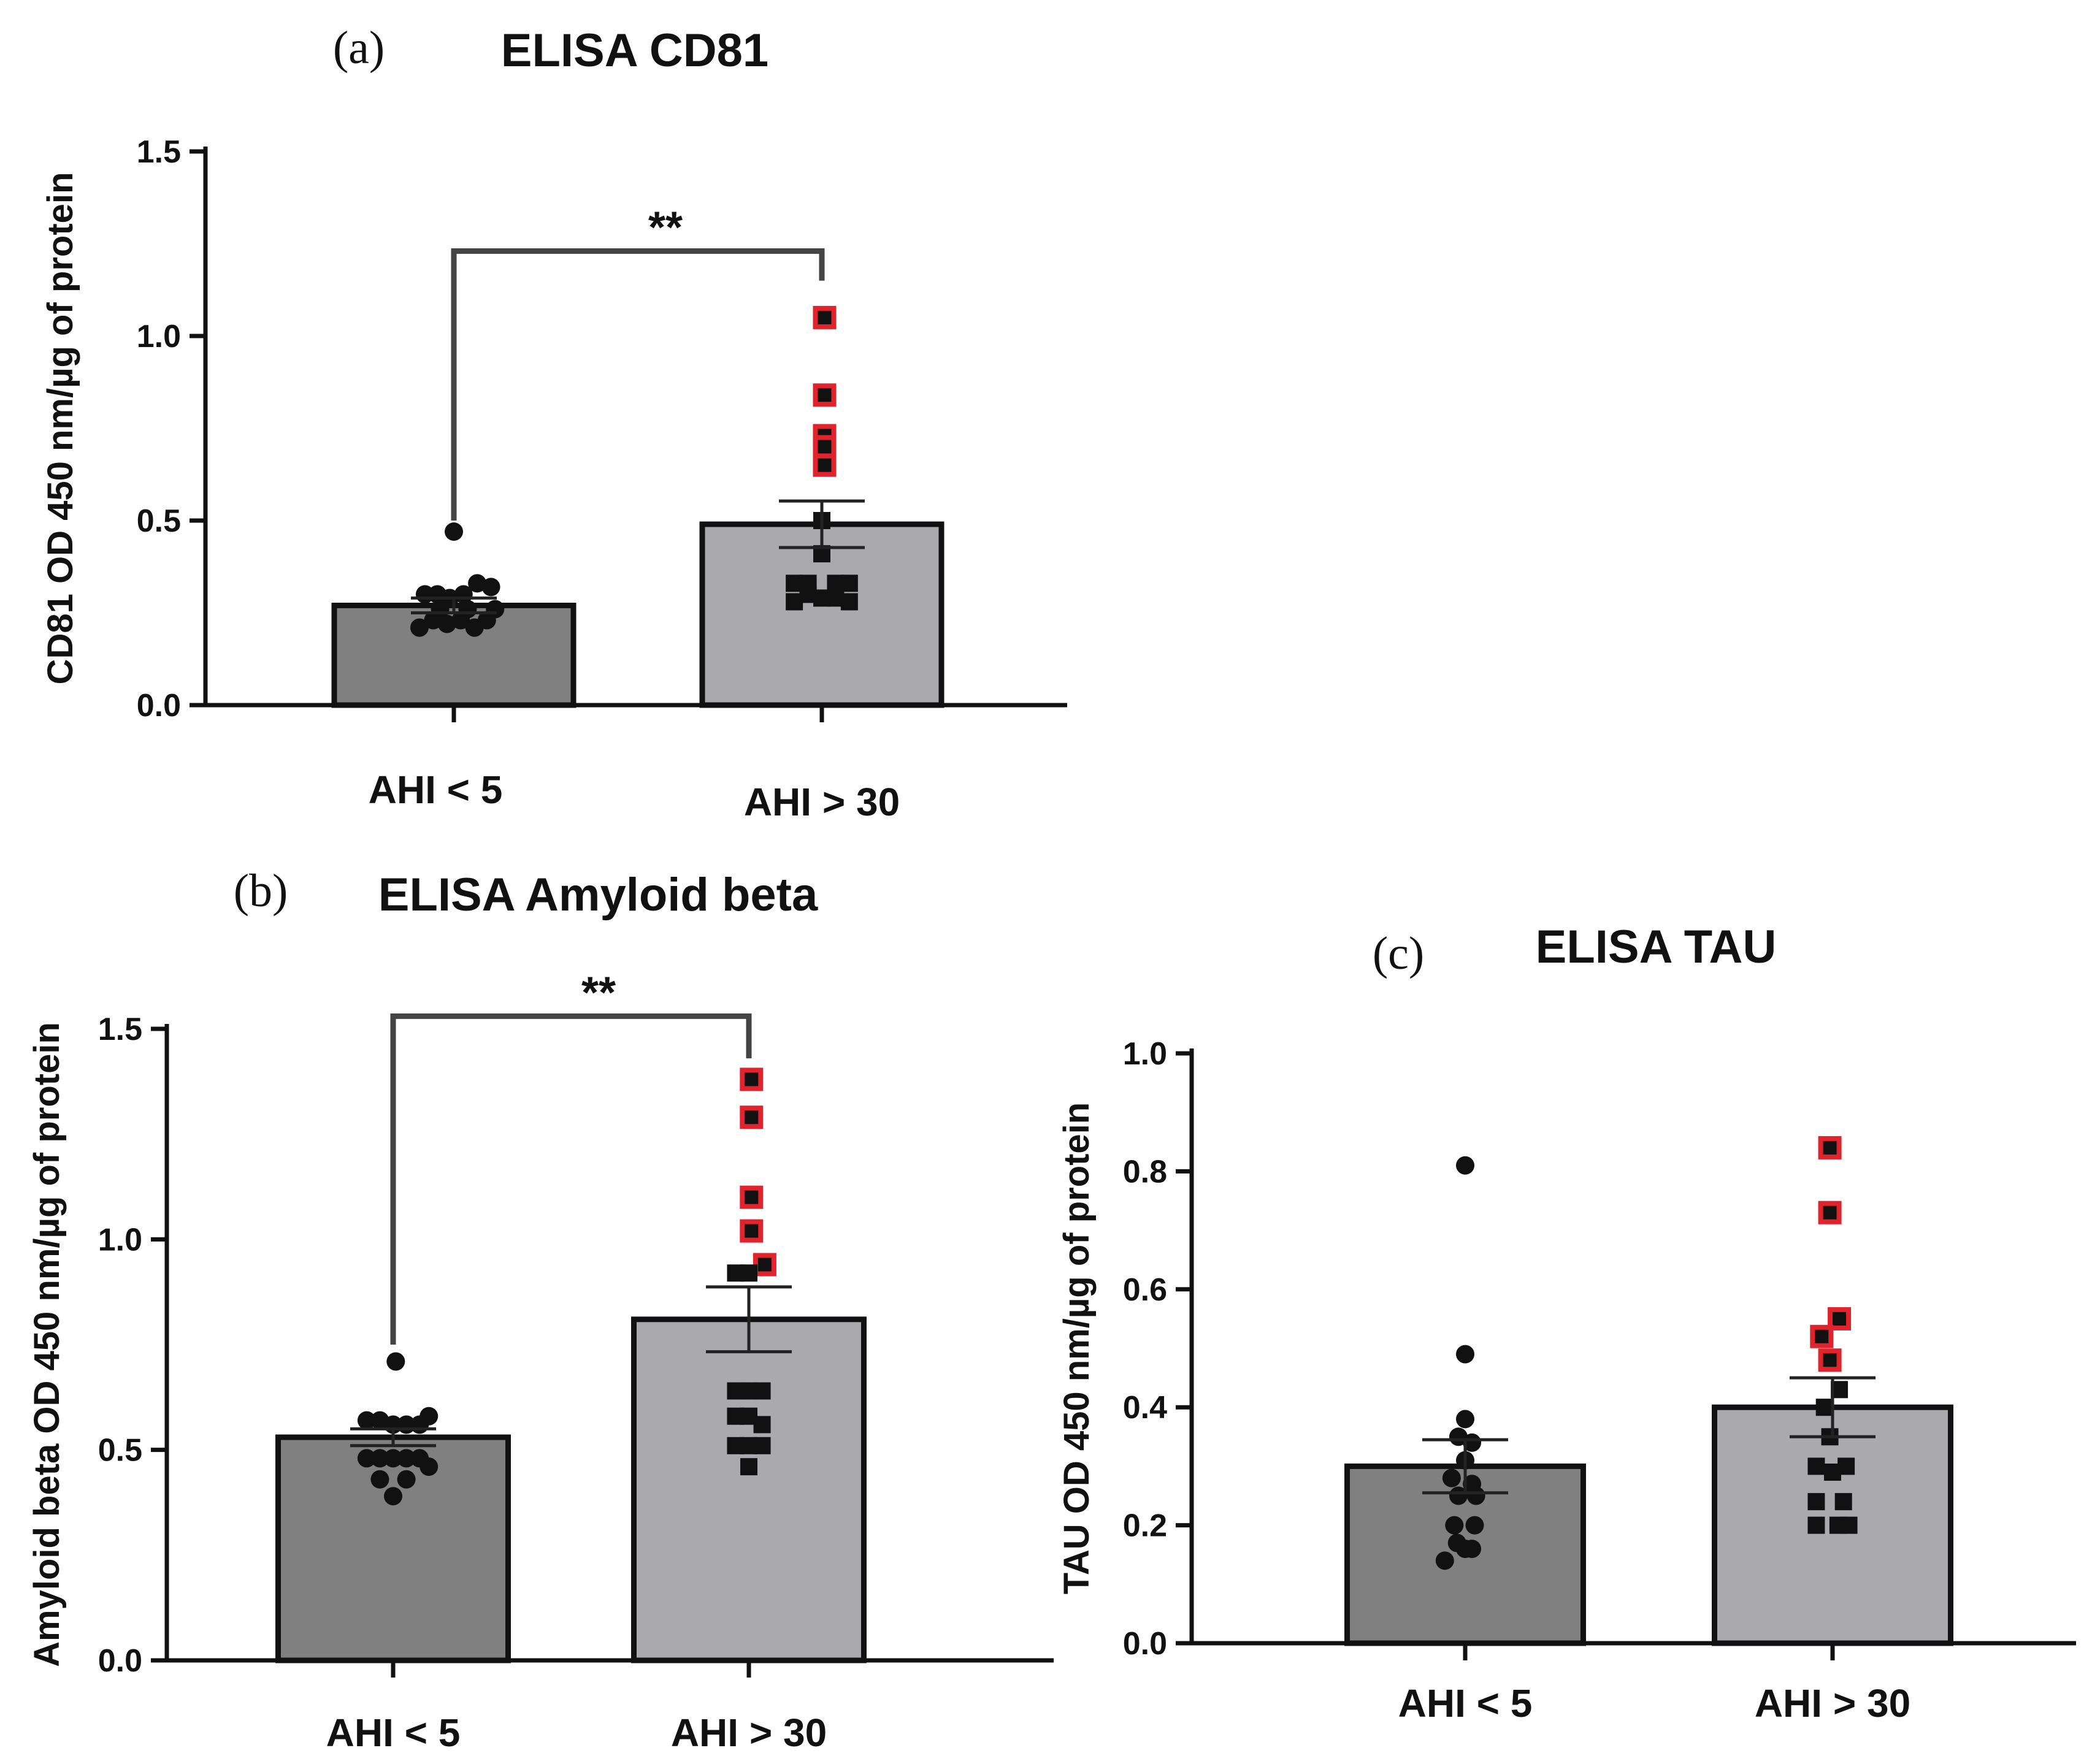  Describe the element at coordinates (1145, 1290) in the screenshot. I see `y-tick-label: 0.6` at that location.